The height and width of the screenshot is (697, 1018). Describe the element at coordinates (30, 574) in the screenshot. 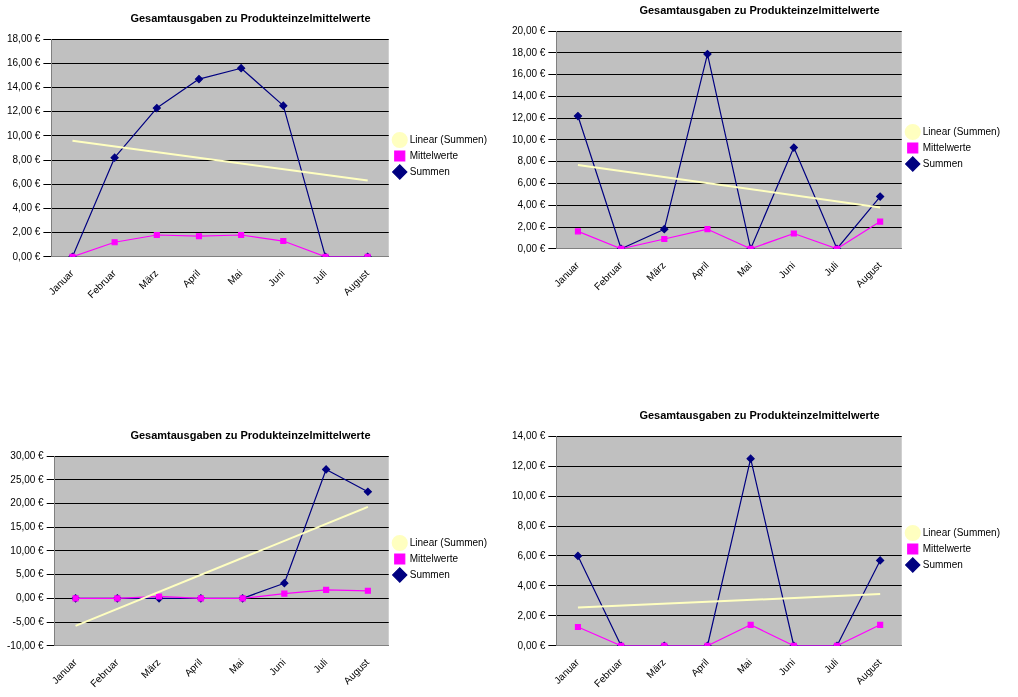

I see `y-tick-label: 5,00 €` at that location.